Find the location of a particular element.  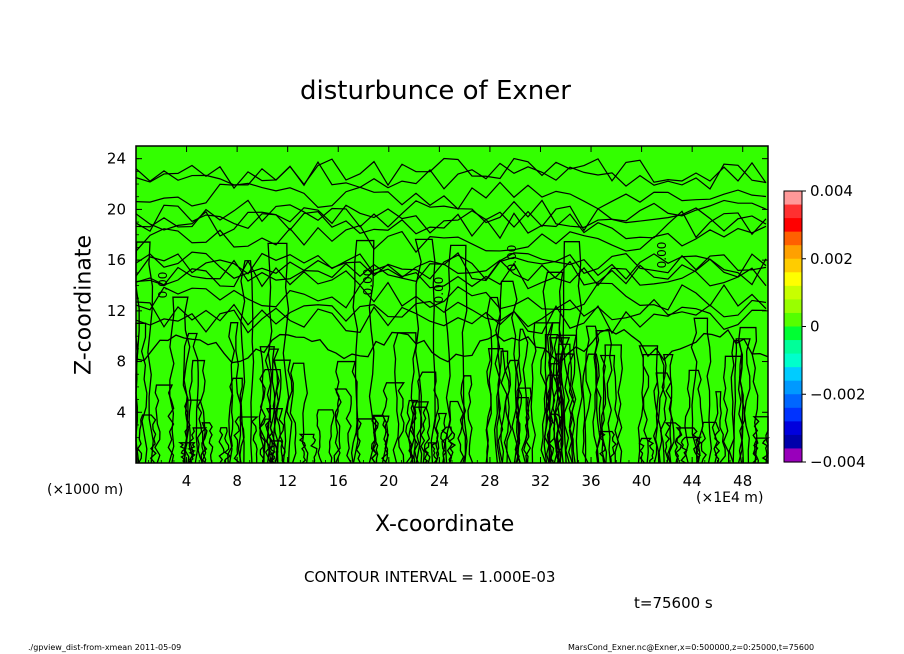

colorbar-tick-label: −0.002 is located at coordinates (838, 394).